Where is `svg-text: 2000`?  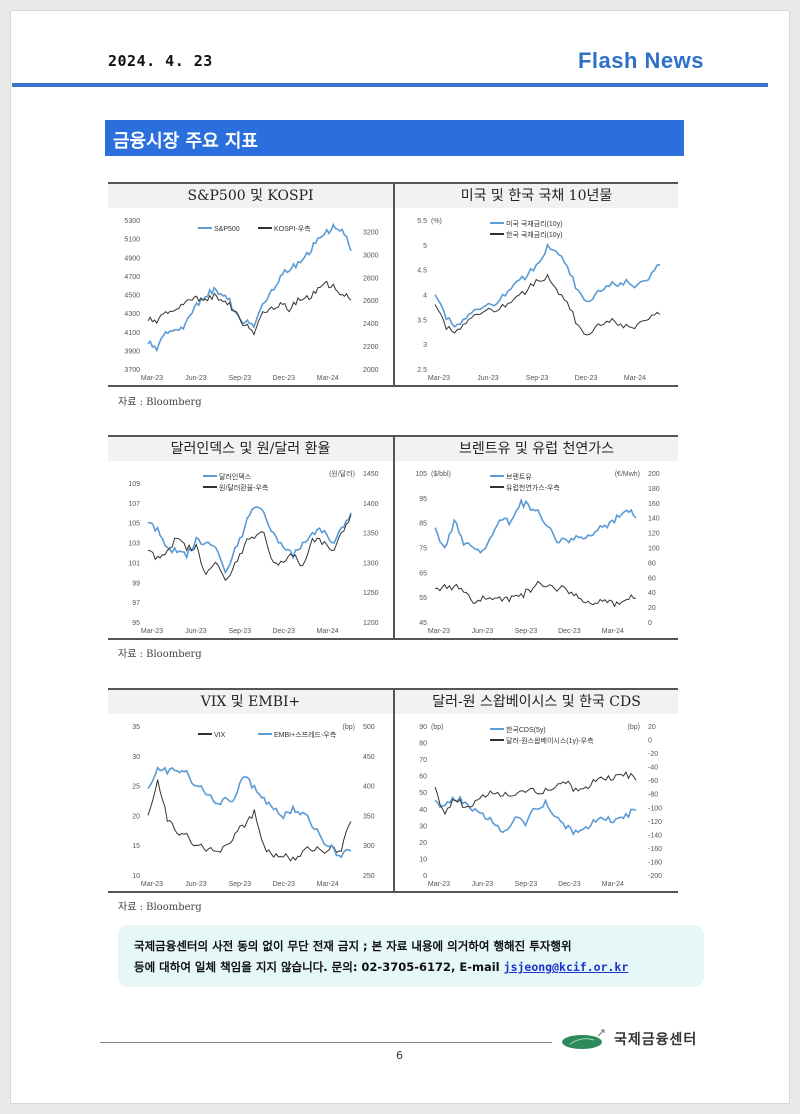 svg-text: 2000 is located at coordinates (371, 370).